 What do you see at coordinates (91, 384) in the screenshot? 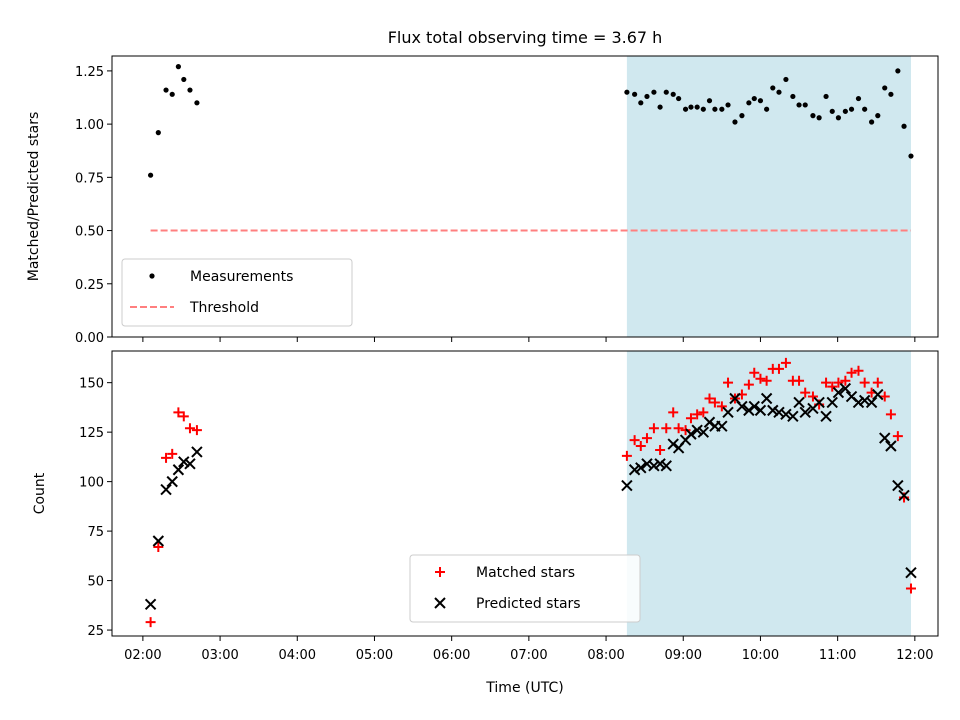
I see `y-tick-label: 150` at bounding box center [91, 384].